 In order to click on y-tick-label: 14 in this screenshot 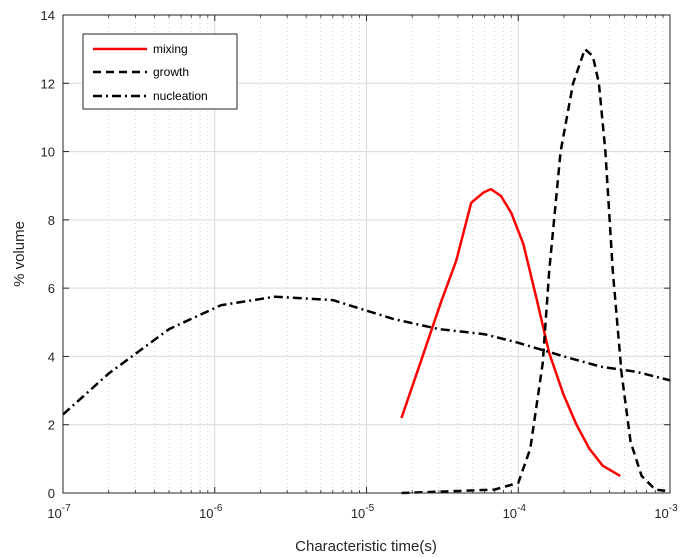, I will do `click(48, 15)`.